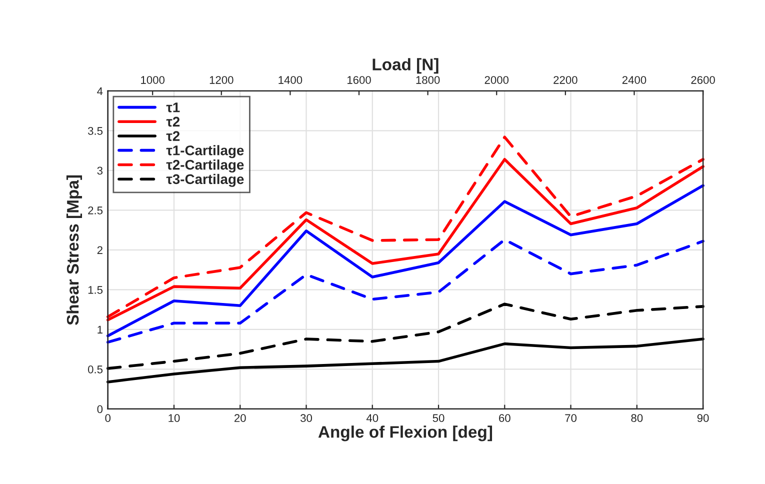 This screenshot has width=765, height=484. I want to click on x-axis-title: Angle of Flexion [deg], so click(405, 434).